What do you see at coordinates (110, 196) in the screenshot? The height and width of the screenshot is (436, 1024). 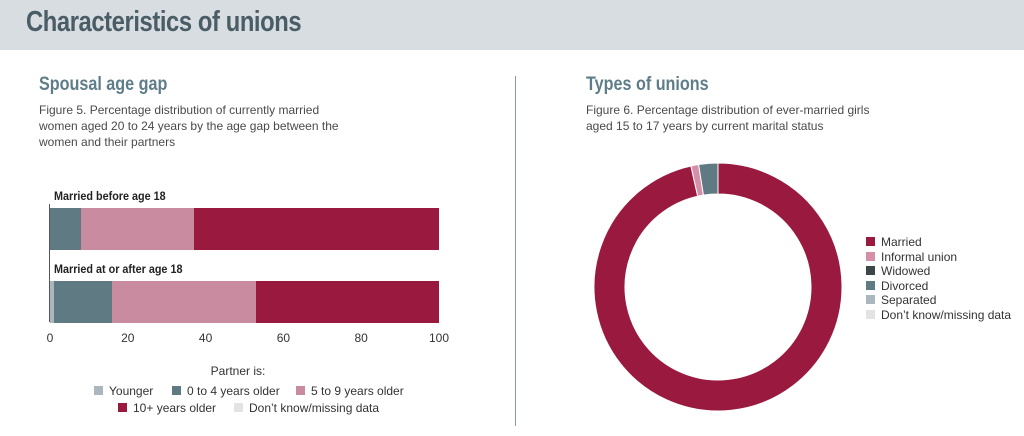 I see `bar-label-before-18: Married before age 18` at bounding box center [110, 196].